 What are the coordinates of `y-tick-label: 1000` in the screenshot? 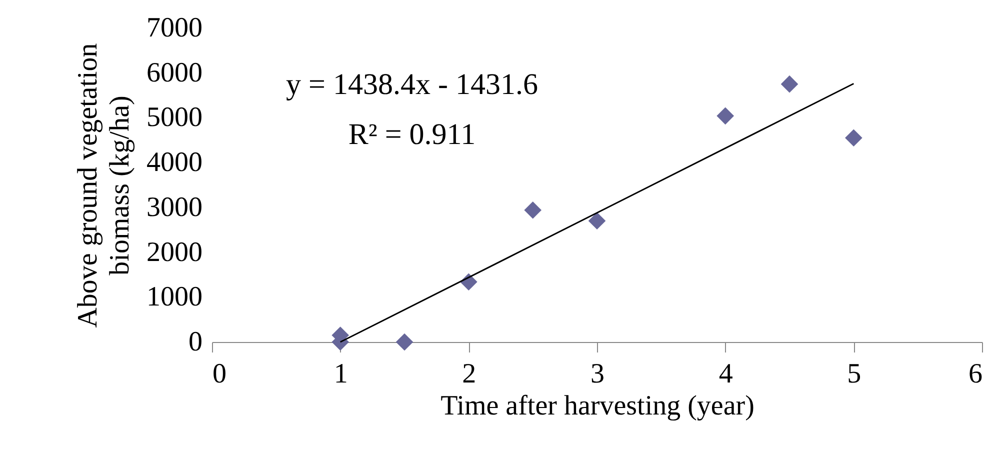 It's located at (174, 297).